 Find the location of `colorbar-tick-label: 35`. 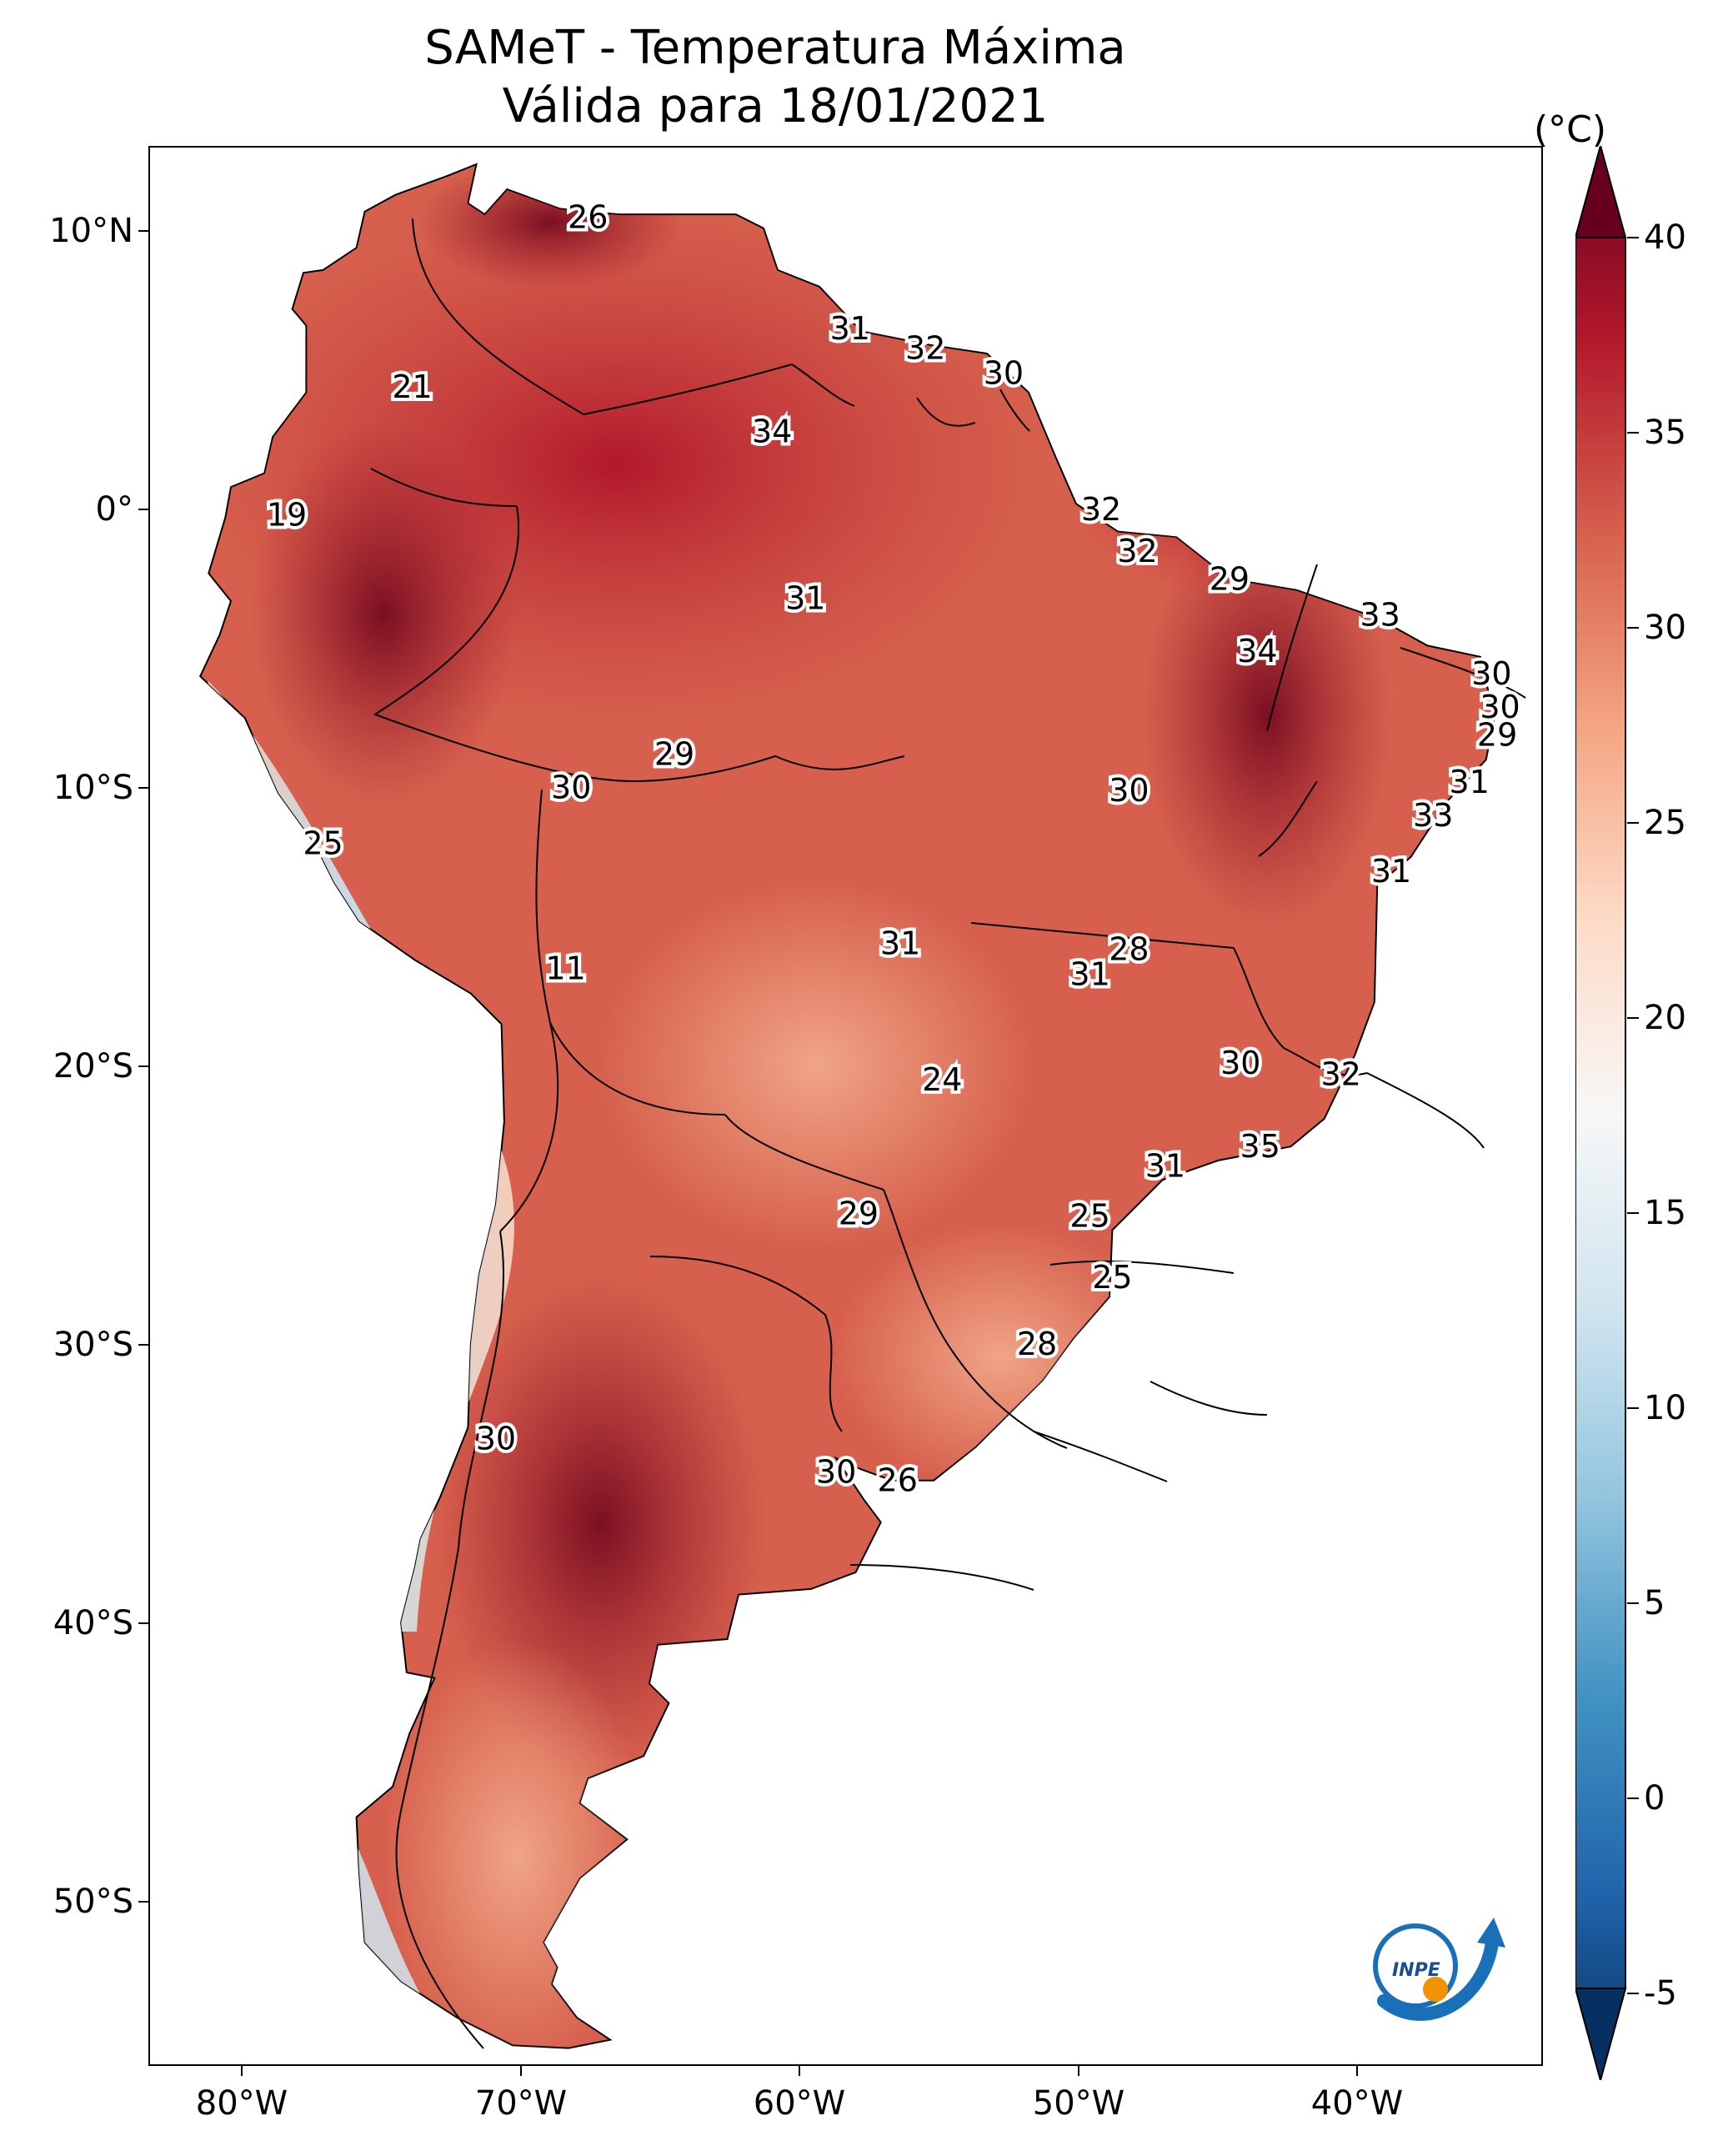

colorbar-tick-label: 35 is located at coordinates (1665, 433).